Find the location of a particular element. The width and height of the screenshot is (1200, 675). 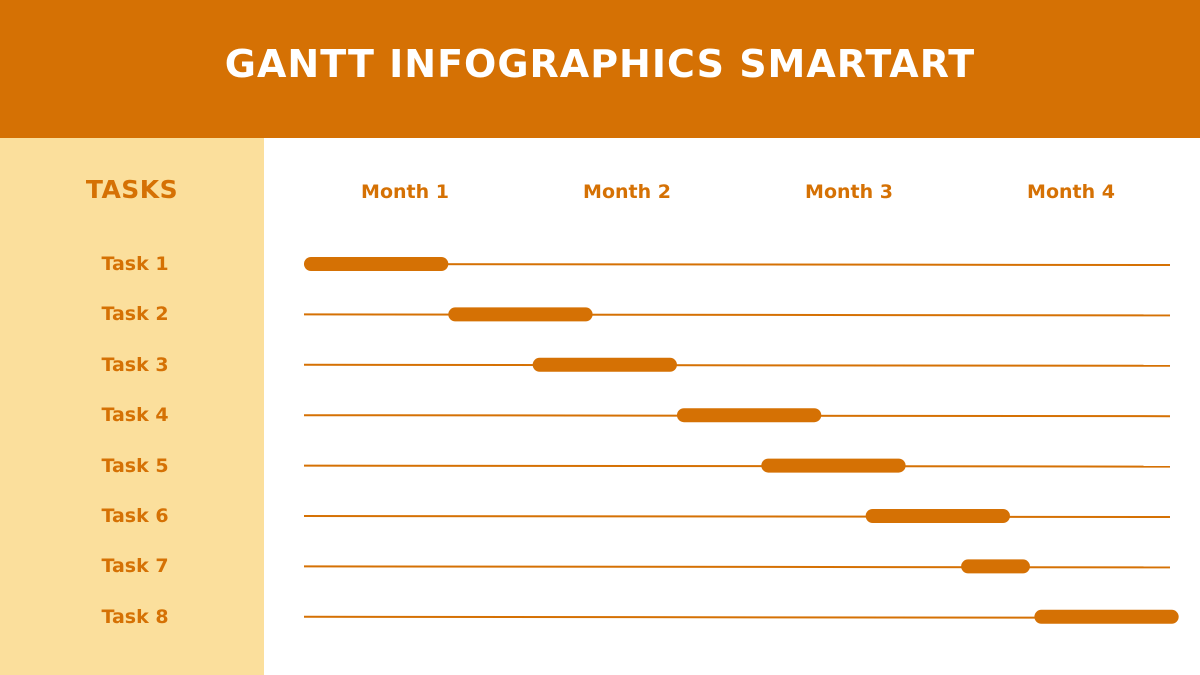

month-label: Month 3 is located at coordinates (849, 192).